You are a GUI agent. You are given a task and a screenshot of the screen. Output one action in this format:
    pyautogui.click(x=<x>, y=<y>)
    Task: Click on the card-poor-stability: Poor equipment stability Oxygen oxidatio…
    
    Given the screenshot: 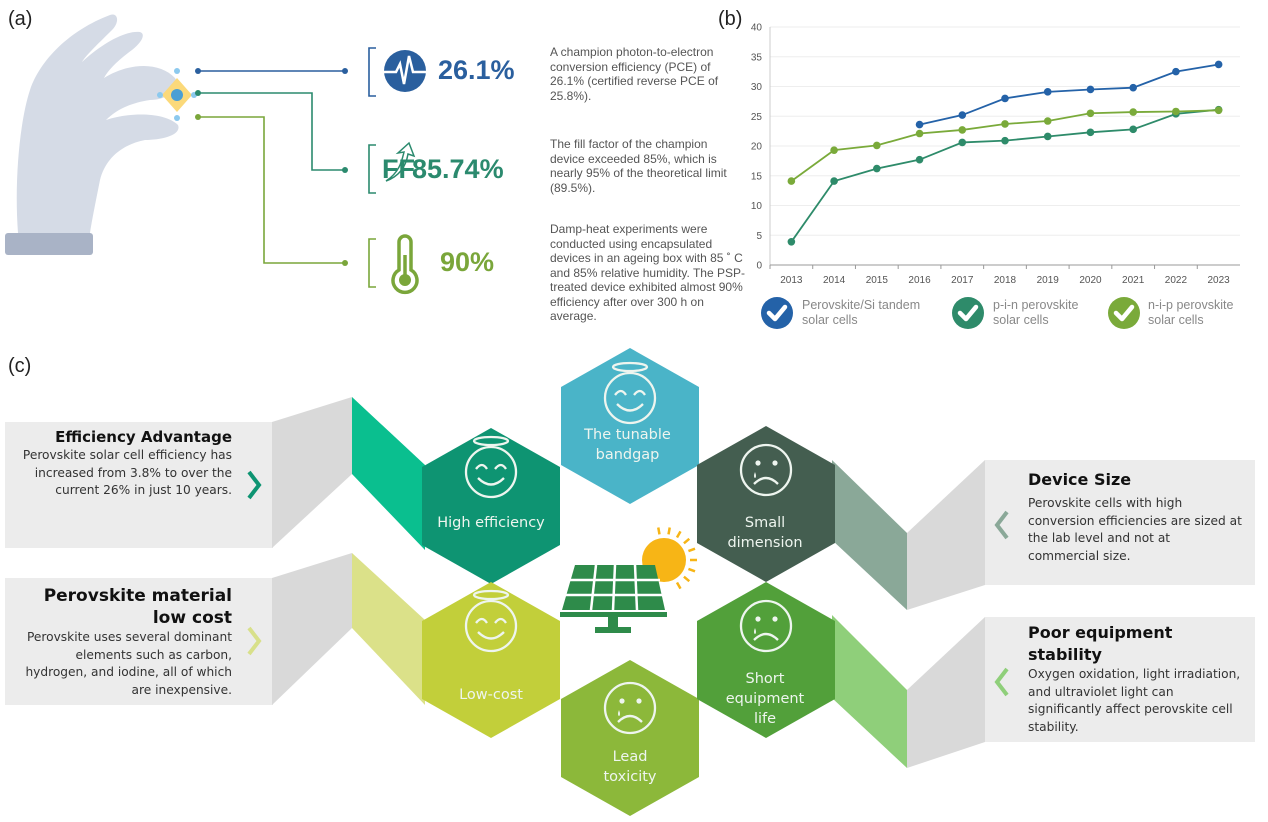 What is the action you would take?
    pyautogui.click(x=1135, y=679)
    